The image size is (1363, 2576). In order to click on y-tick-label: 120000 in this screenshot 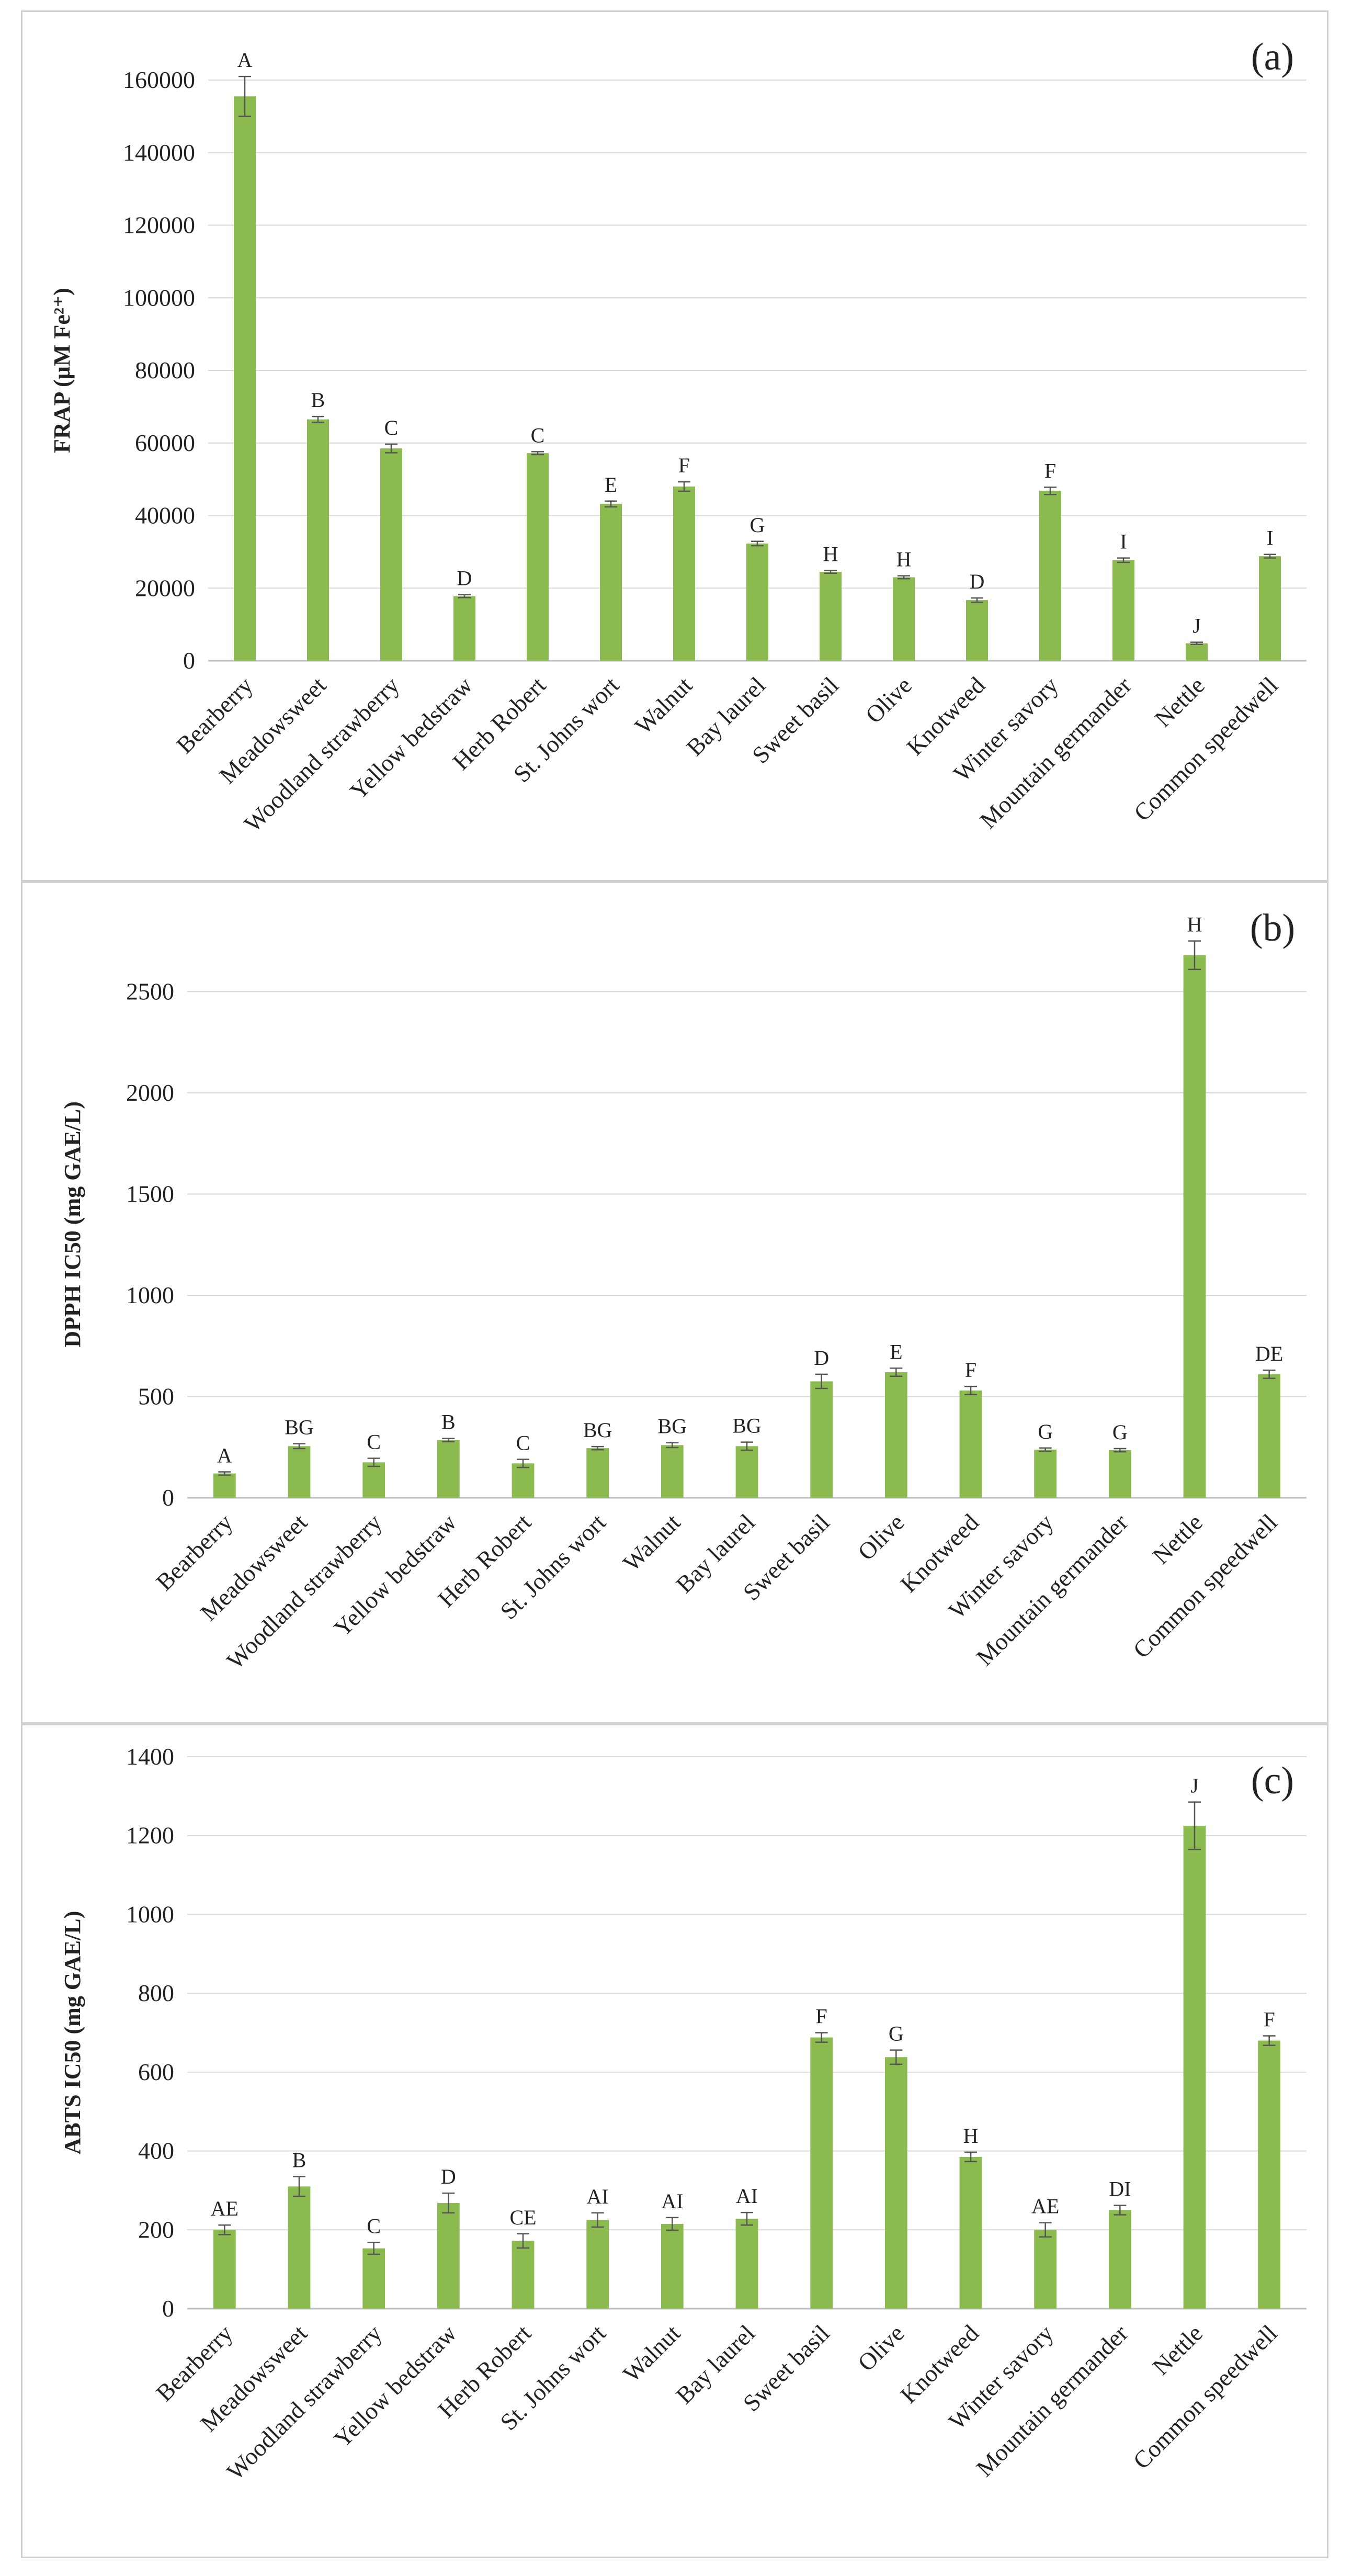, I will do `click(159, 226)`.